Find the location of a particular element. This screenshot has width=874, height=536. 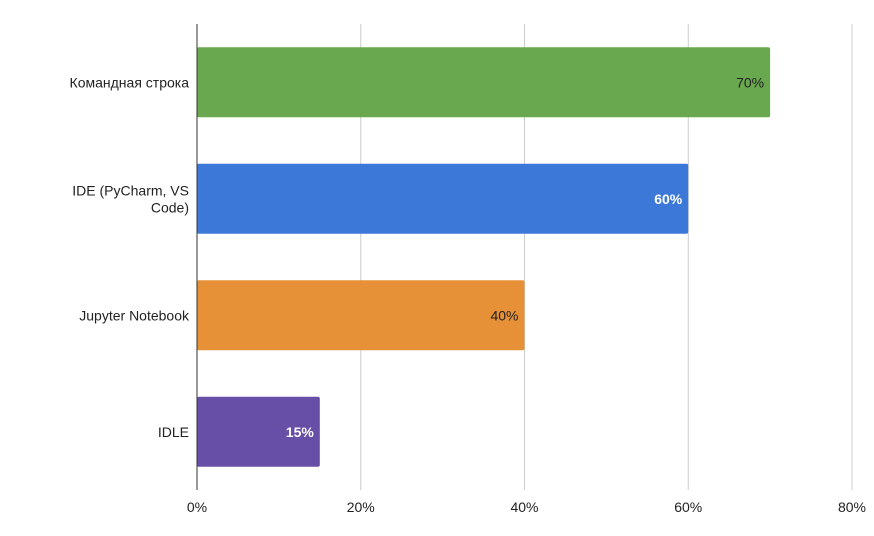

x-tick-label-1: 20% is located at coordinates (361, 507).